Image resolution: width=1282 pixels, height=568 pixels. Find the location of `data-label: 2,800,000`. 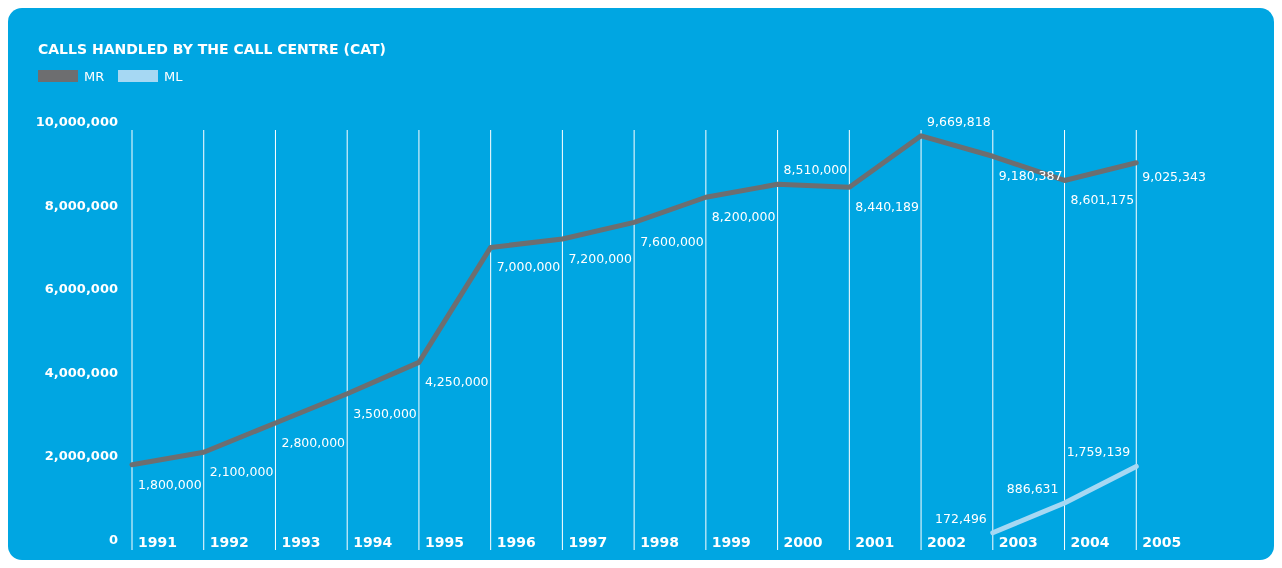

data-label: 2,800,000 is located at coordinates (313, 442).